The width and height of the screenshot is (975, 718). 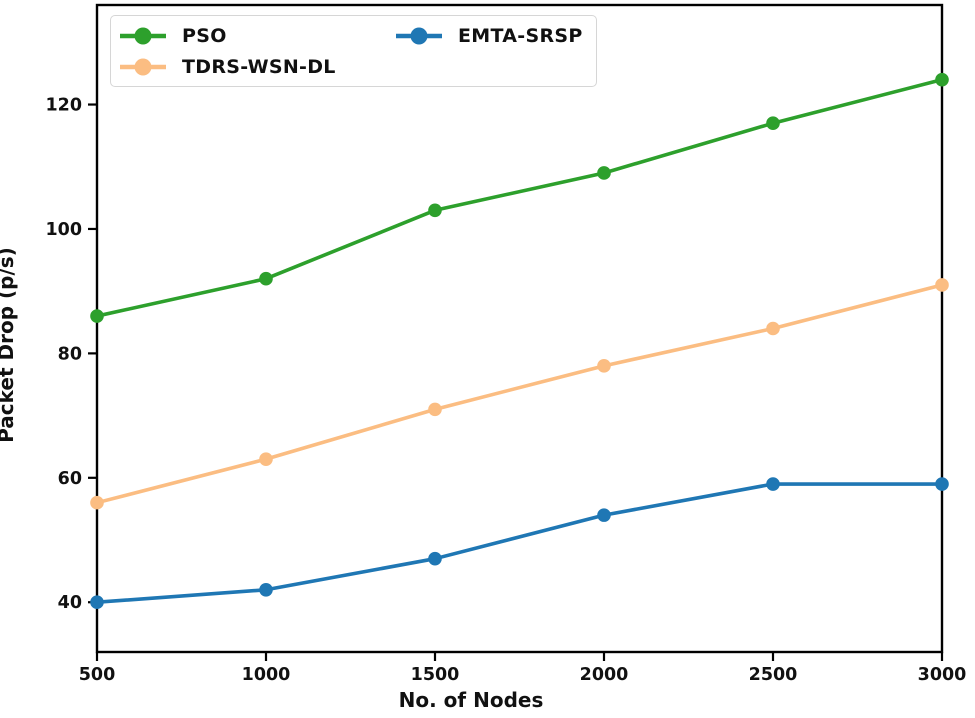 I want to click on y-tick-label: 100, so click(x=63, y=230).